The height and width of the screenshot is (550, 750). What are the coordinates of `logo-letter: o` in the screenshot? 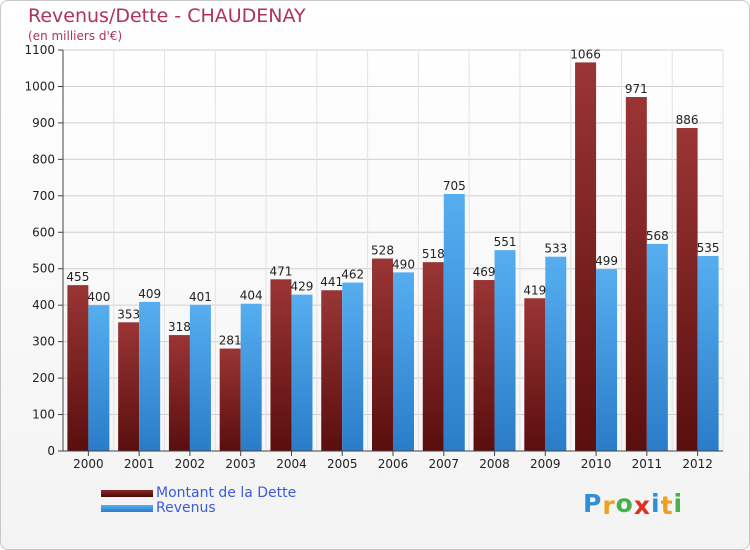 It's located at (624, 503).